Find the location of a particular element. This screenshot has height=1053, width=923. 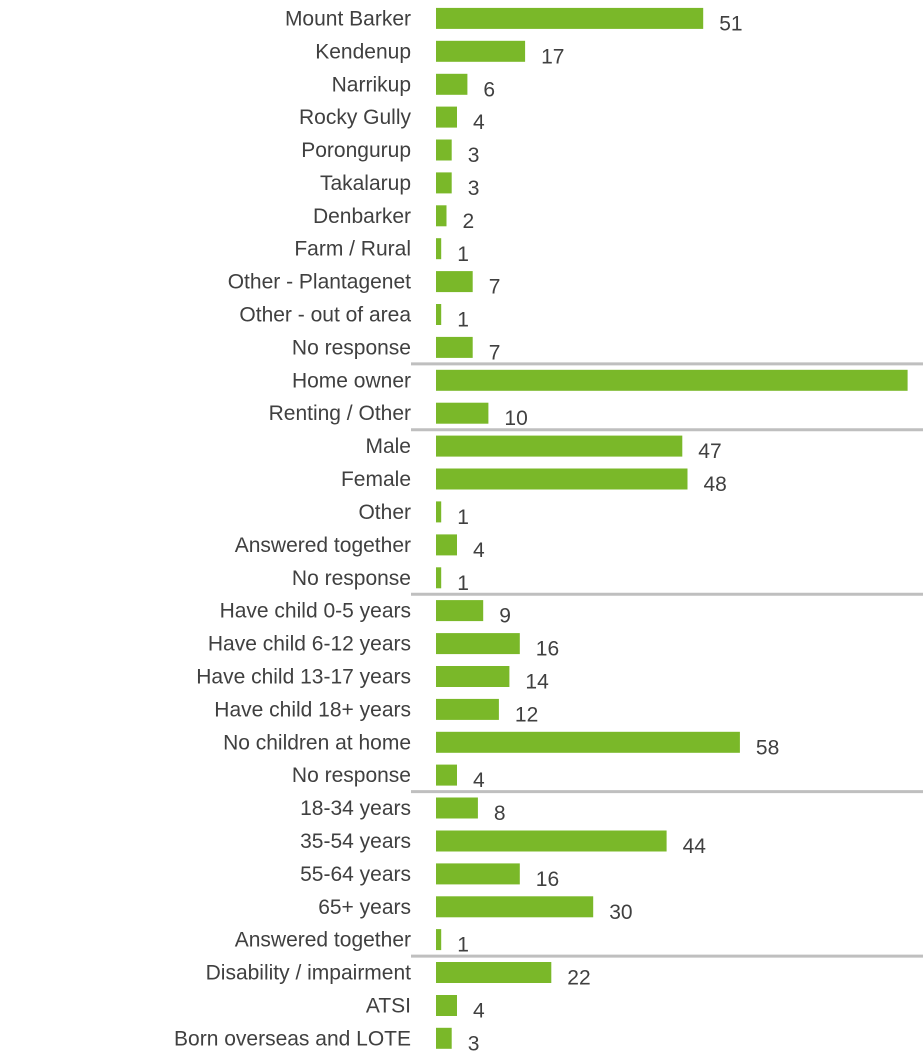

value-label: 48 is located at coordinates (715, 484).